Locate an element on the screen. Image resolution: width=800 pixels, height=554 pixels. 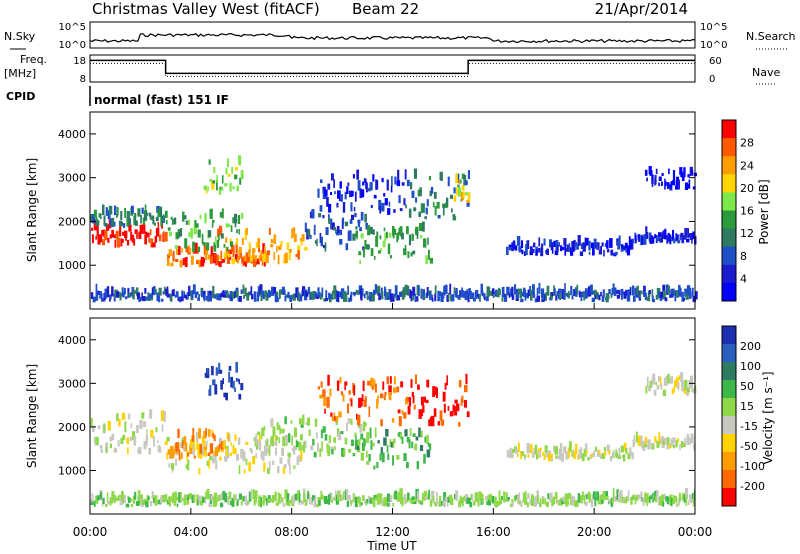
nsky-trace is located at coordinates (392, 38).